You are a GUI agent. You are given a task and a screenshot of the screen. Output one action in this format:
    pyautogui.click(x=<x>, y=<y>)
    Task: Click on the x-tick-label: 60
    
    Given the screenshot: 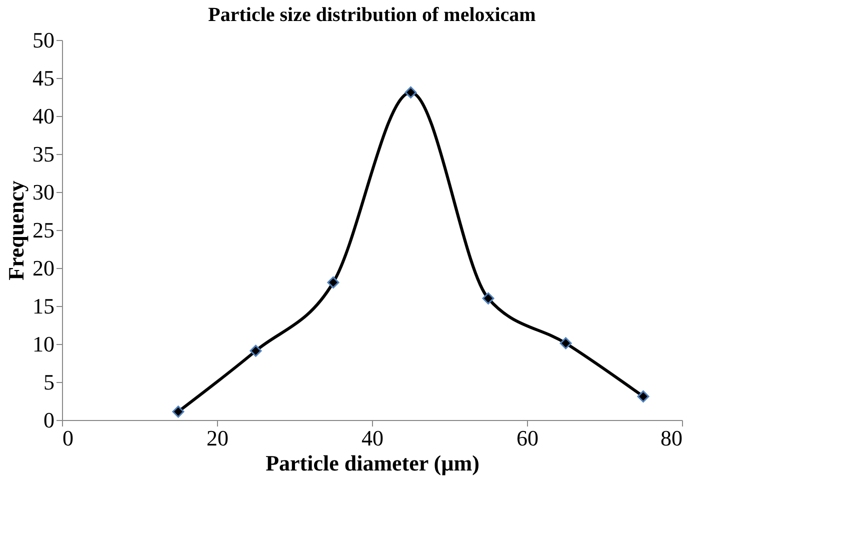 What is the action you would take?
    pyautogui.click(x=527, y=438)
    